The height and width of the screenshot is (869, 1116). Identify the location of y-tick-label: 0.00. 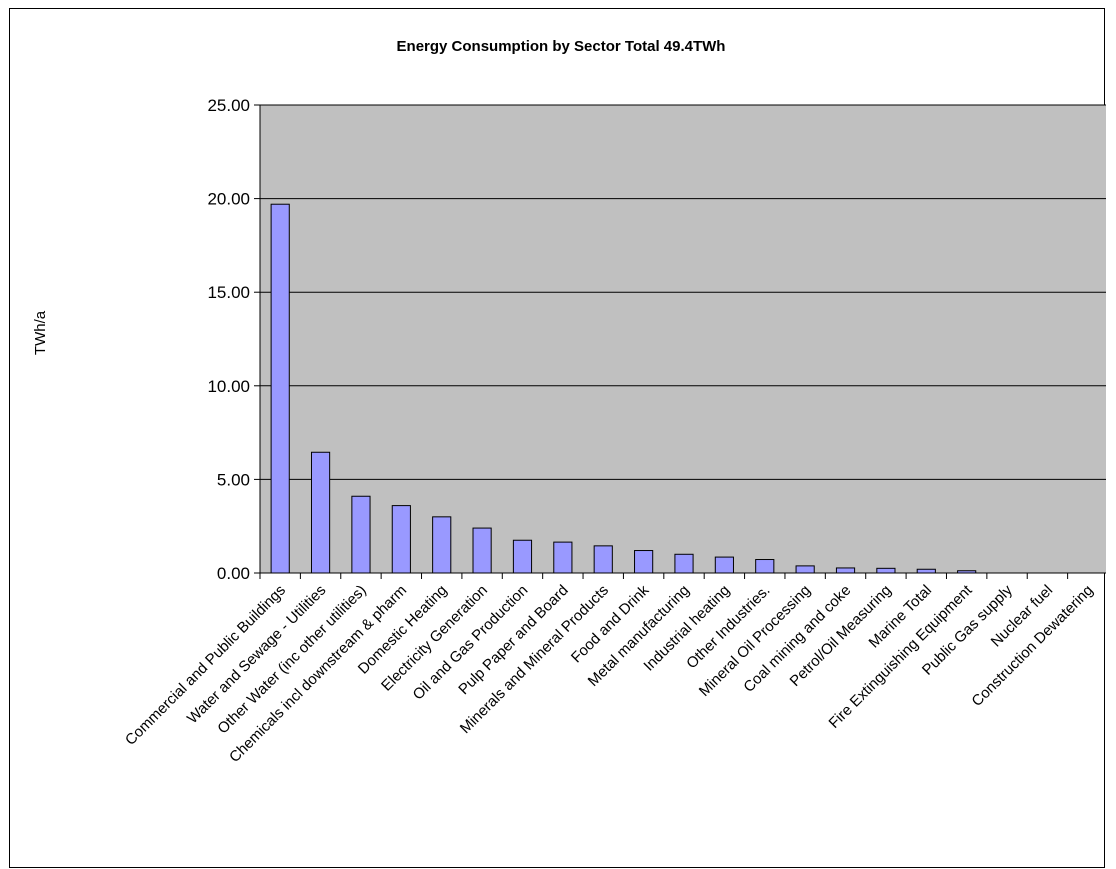
(233, 573).